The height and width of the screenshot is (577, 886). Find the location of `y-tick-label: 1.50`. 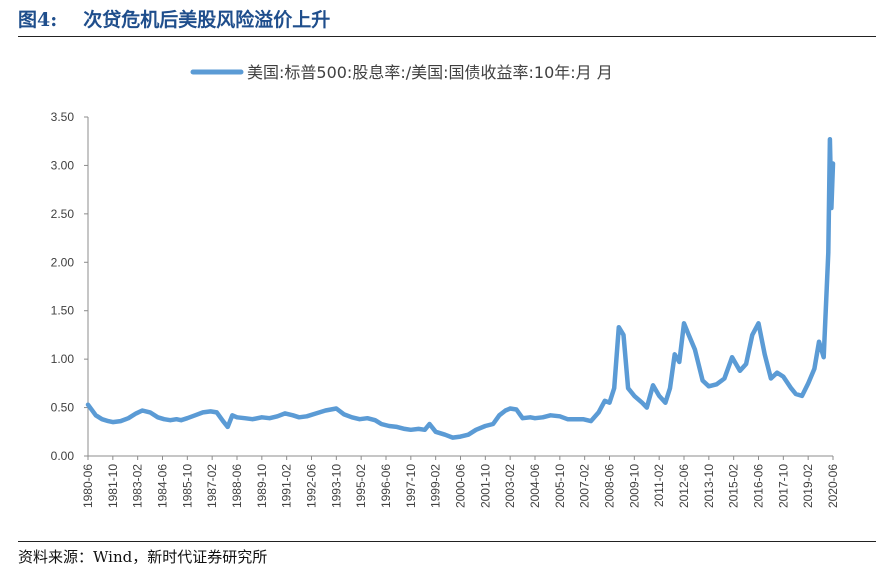

y-tick-label: 1.50 is located at coordinates (63, 311).